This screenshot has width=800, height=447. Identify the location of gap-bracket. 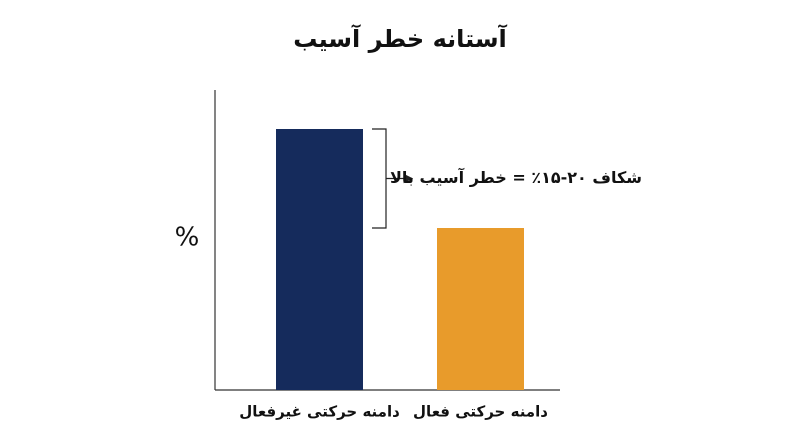
(379, 178).